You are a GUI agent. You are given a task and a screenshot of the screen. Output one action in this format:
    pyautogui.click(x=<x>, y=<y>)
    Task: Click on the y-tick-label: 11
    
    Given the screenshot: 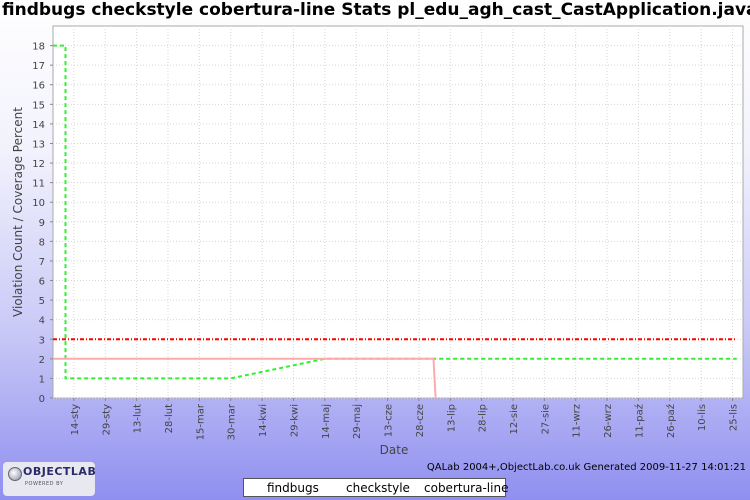 What is the action you would take?
    pyautogui.click(x=38, y=184)
    